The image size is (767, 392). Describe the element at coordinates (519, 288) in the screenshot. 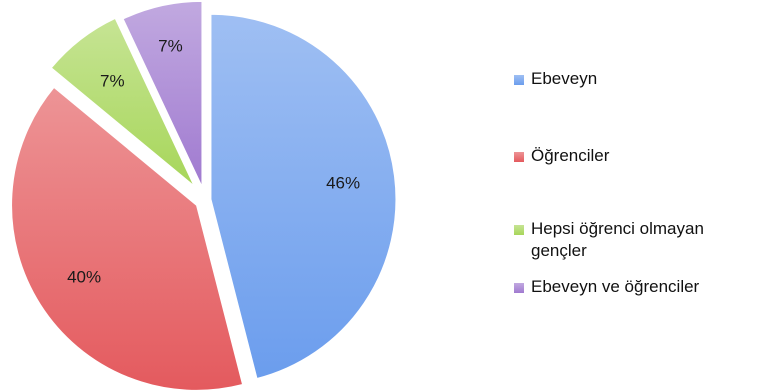

I see `legend-swatch-ebeveyn-ve-ogrenciler` at that location.